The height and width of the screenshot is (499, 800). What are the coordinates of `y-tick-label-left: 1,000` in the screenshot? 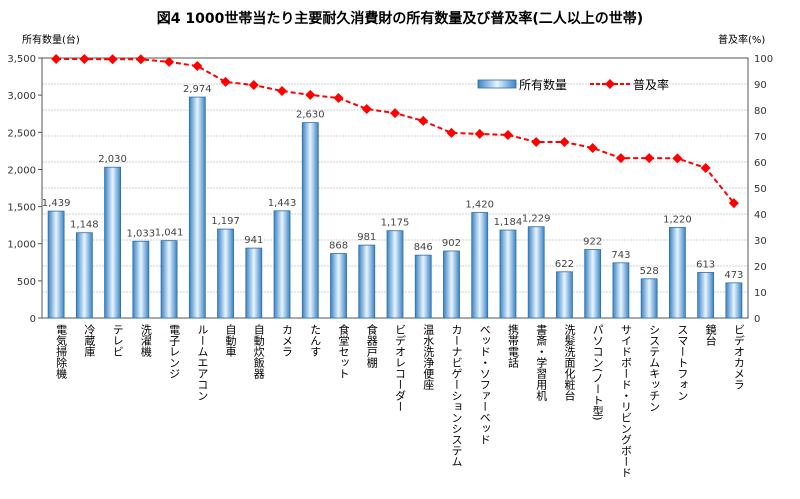 It's located at (21, 245).